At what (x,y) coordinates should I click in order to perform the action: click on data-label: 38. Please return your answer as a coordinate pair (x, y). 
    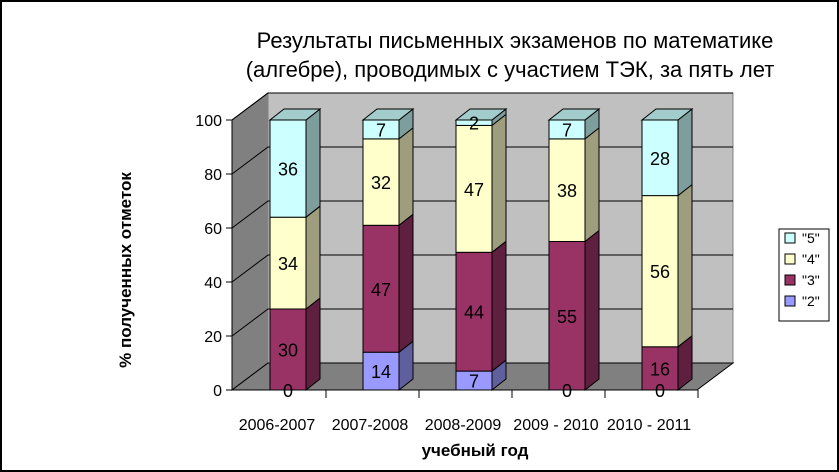
    Looking at the image, I should click on (567, 191).